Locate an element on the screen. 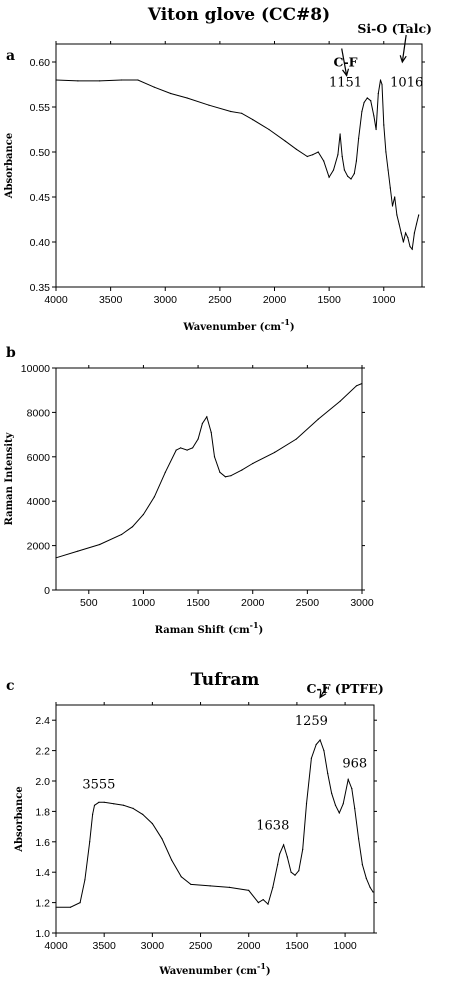 The width and height of the screenshot is (473, 985). annotation-label: 1259 is located at coordinates (311, 721).